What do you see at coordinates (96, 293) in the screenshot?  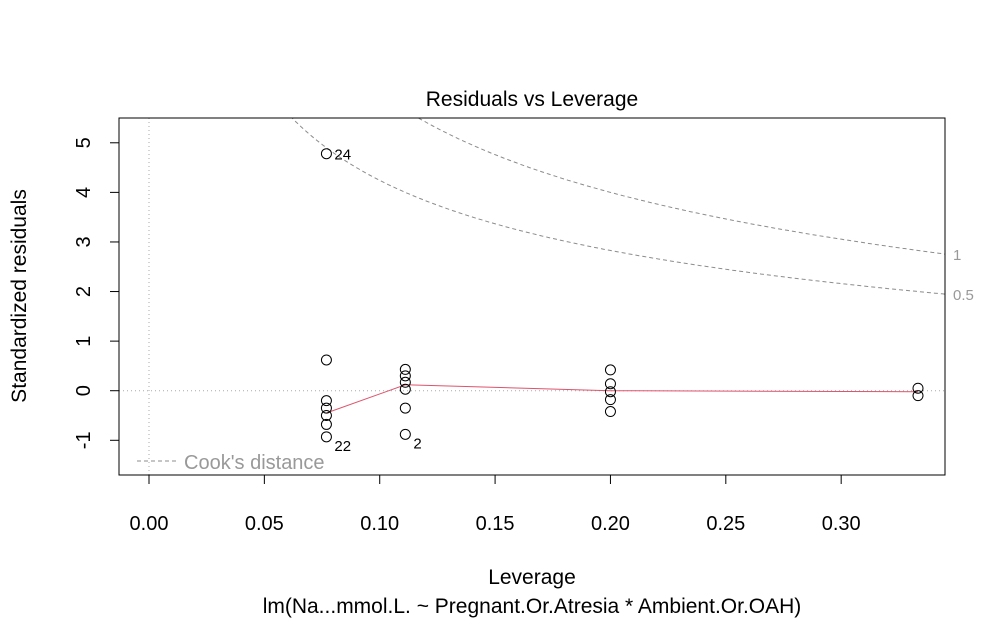 I see `y-axis: -1 0 1 2 3 4 5` at bounding box center [96, 293].